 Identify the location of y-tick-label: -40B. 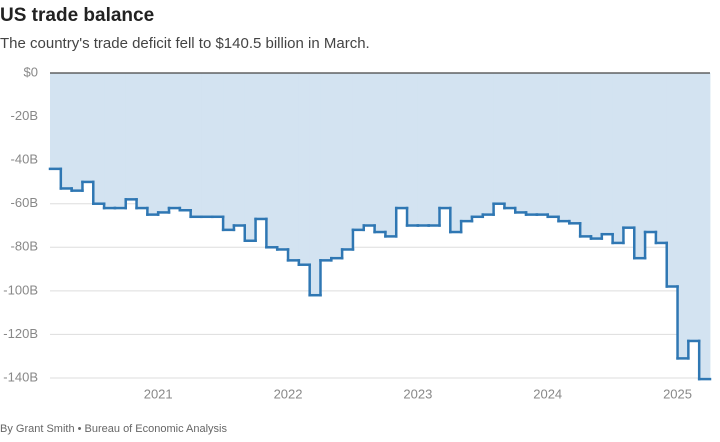
(24, 159).